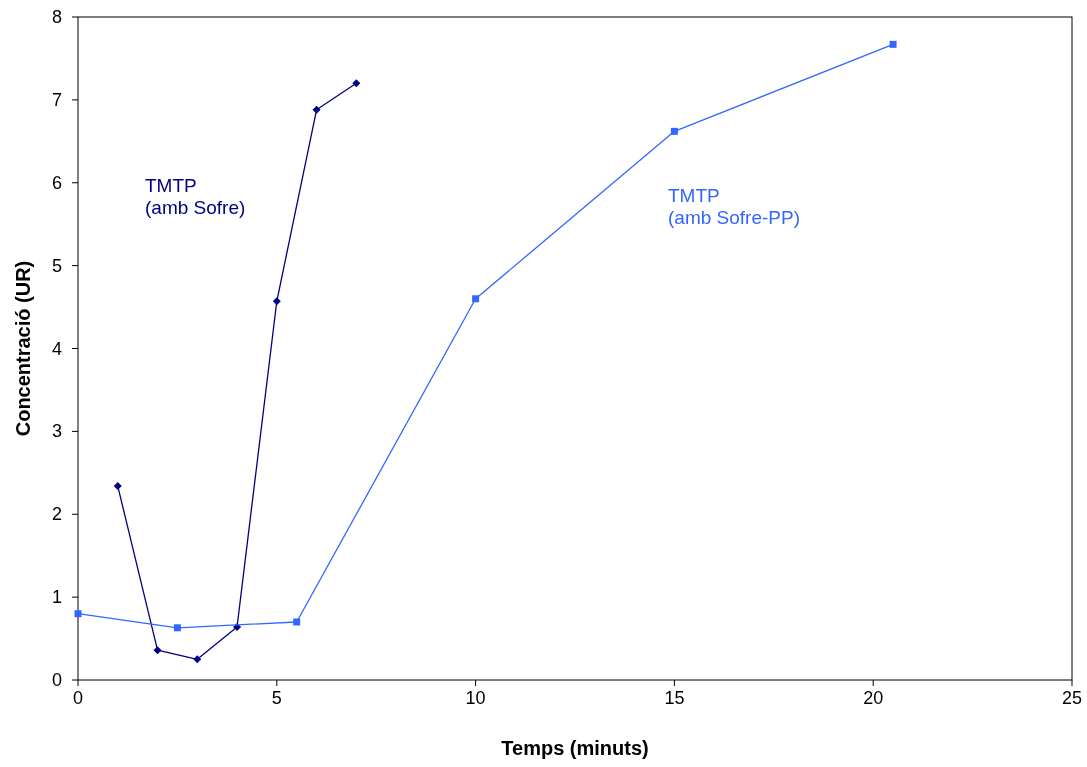  Describe the element at coordinates (56, 431) in the screenshot. I see `y-tick-label: 3` at that location.